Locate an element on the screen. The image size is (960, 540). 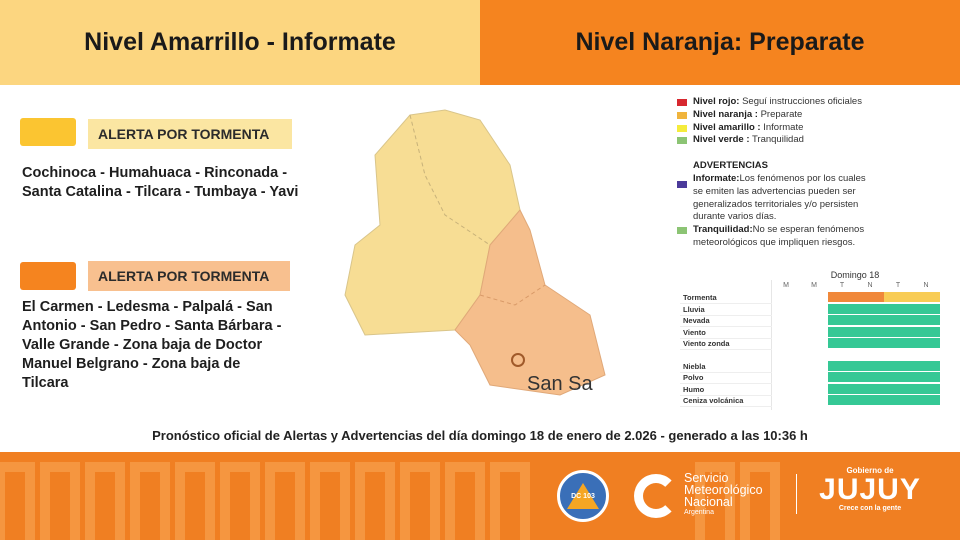
jujuy-map: San Sa is located at coordinates (475, 252).